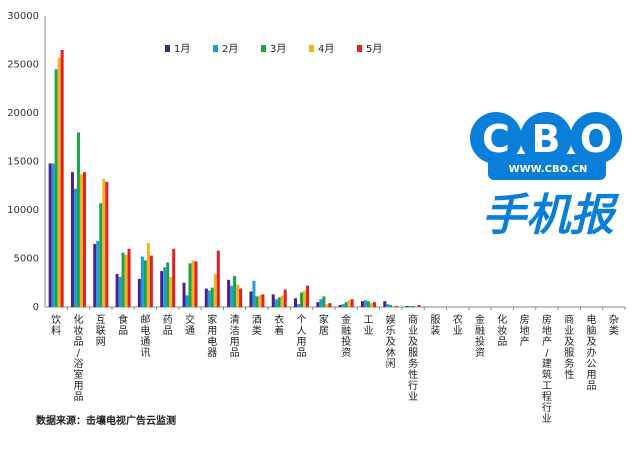 Image resolution: width=640 pixels, height=450 pixels. I want to click on x-category-label: 酒类, so click(257, 325).